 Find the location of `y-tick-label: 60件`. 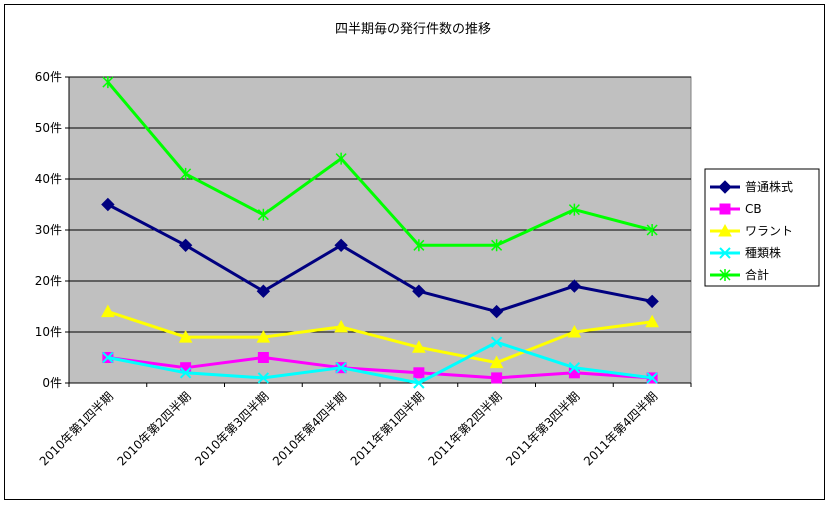

y-tick-label: 60件 is located at coordinates (48, 77).